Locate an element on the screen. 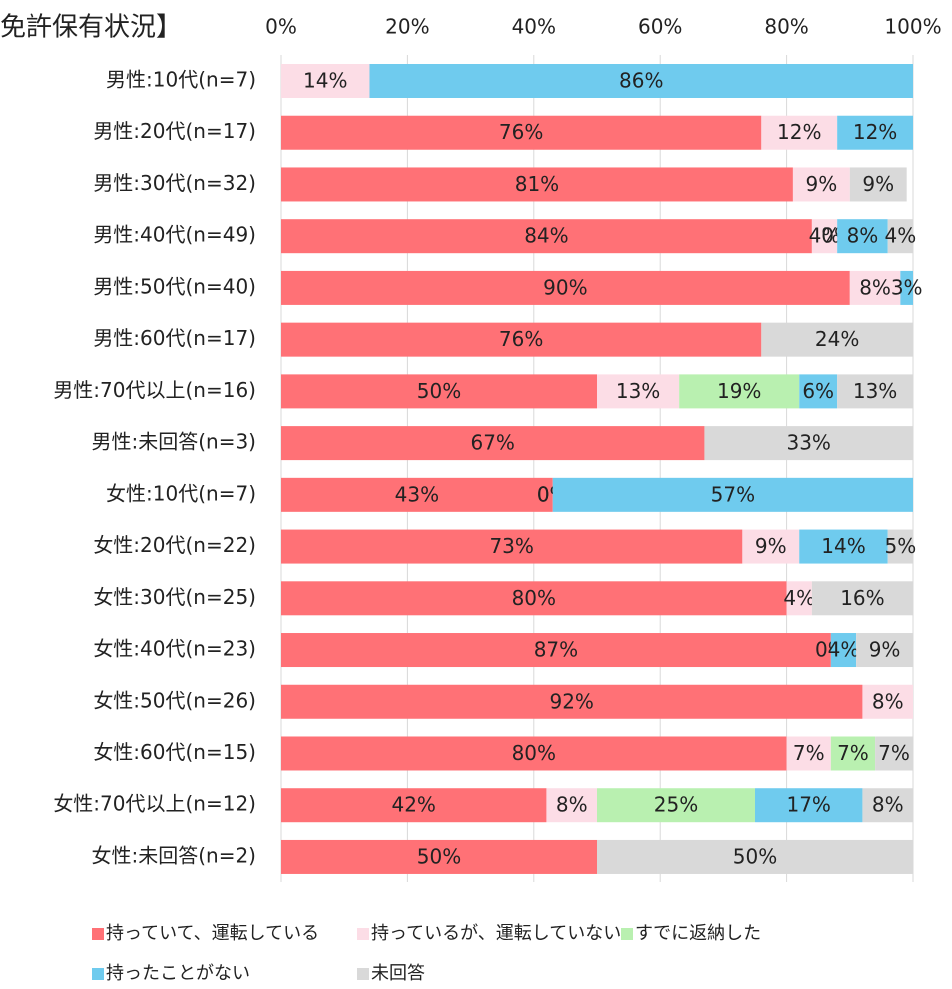  x-tick-label: 80% is located at coordinates (786, 27).